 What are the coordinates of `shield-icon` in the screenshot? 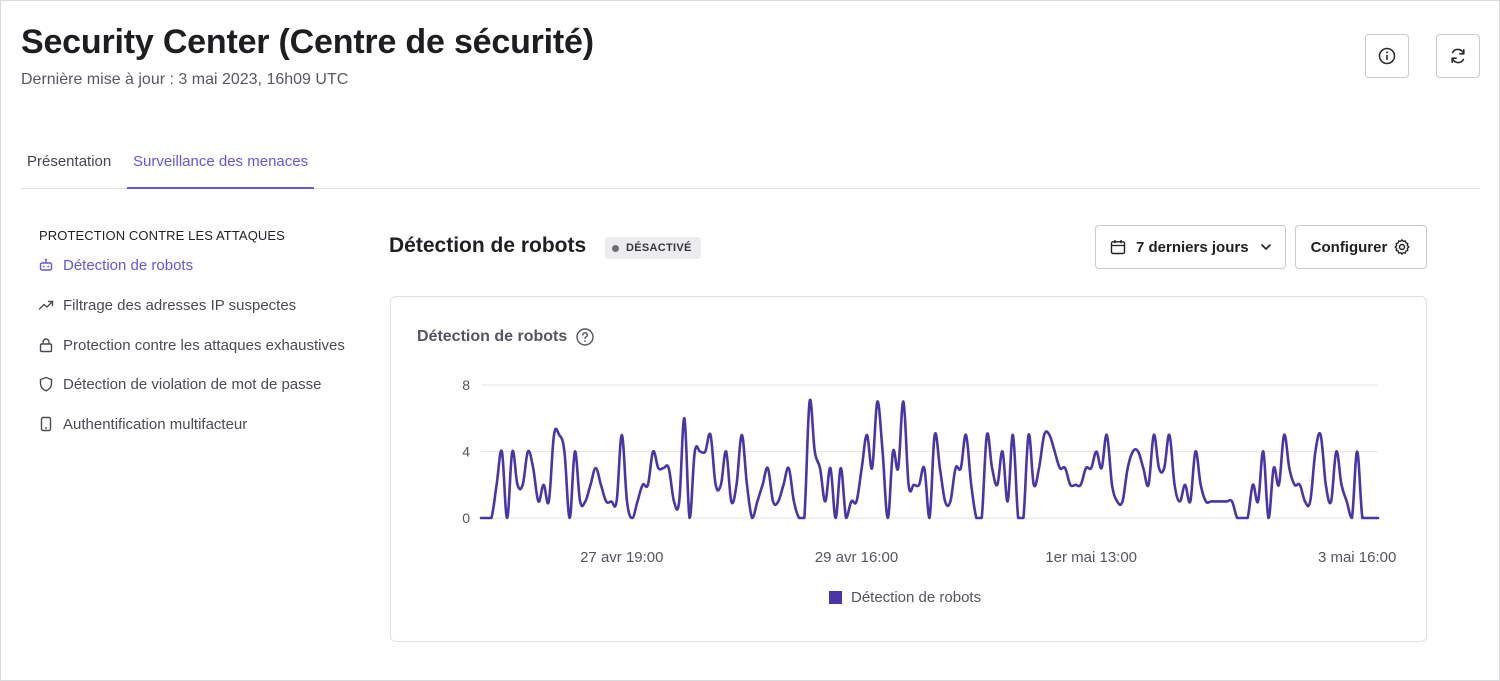 It's located at (46, 384).